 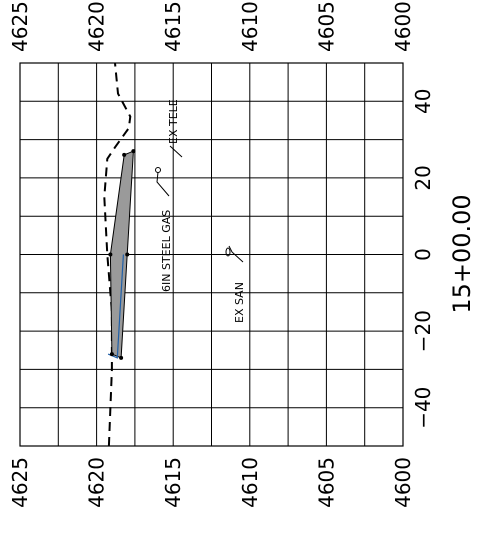 What do you see at coordinates (236, 254) in the screenshot?
I see `san-leader-line` at bounding box center [236, 254].